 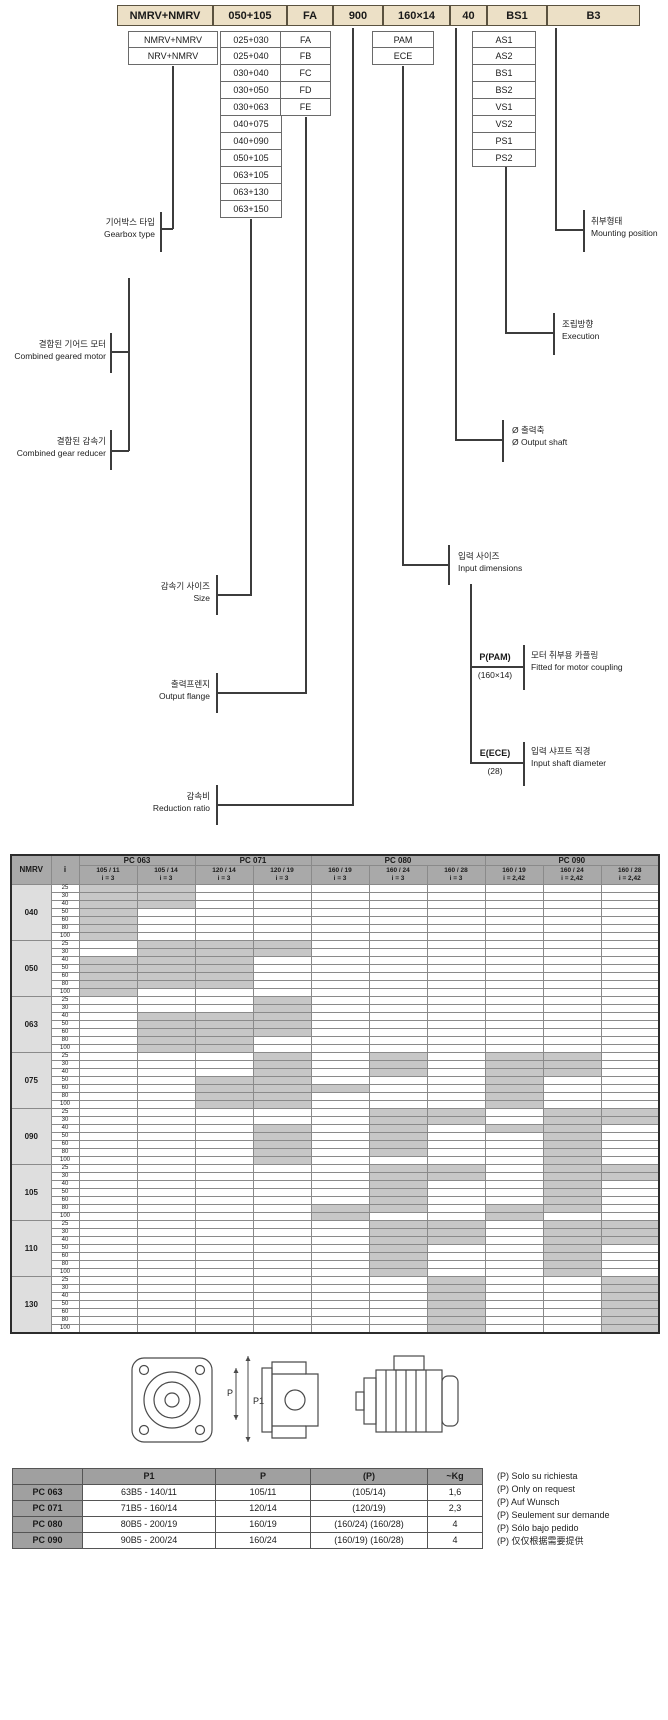 I want to click on matrix-subheader: 160 / 19 i = 3, so click(x=340, y=875).